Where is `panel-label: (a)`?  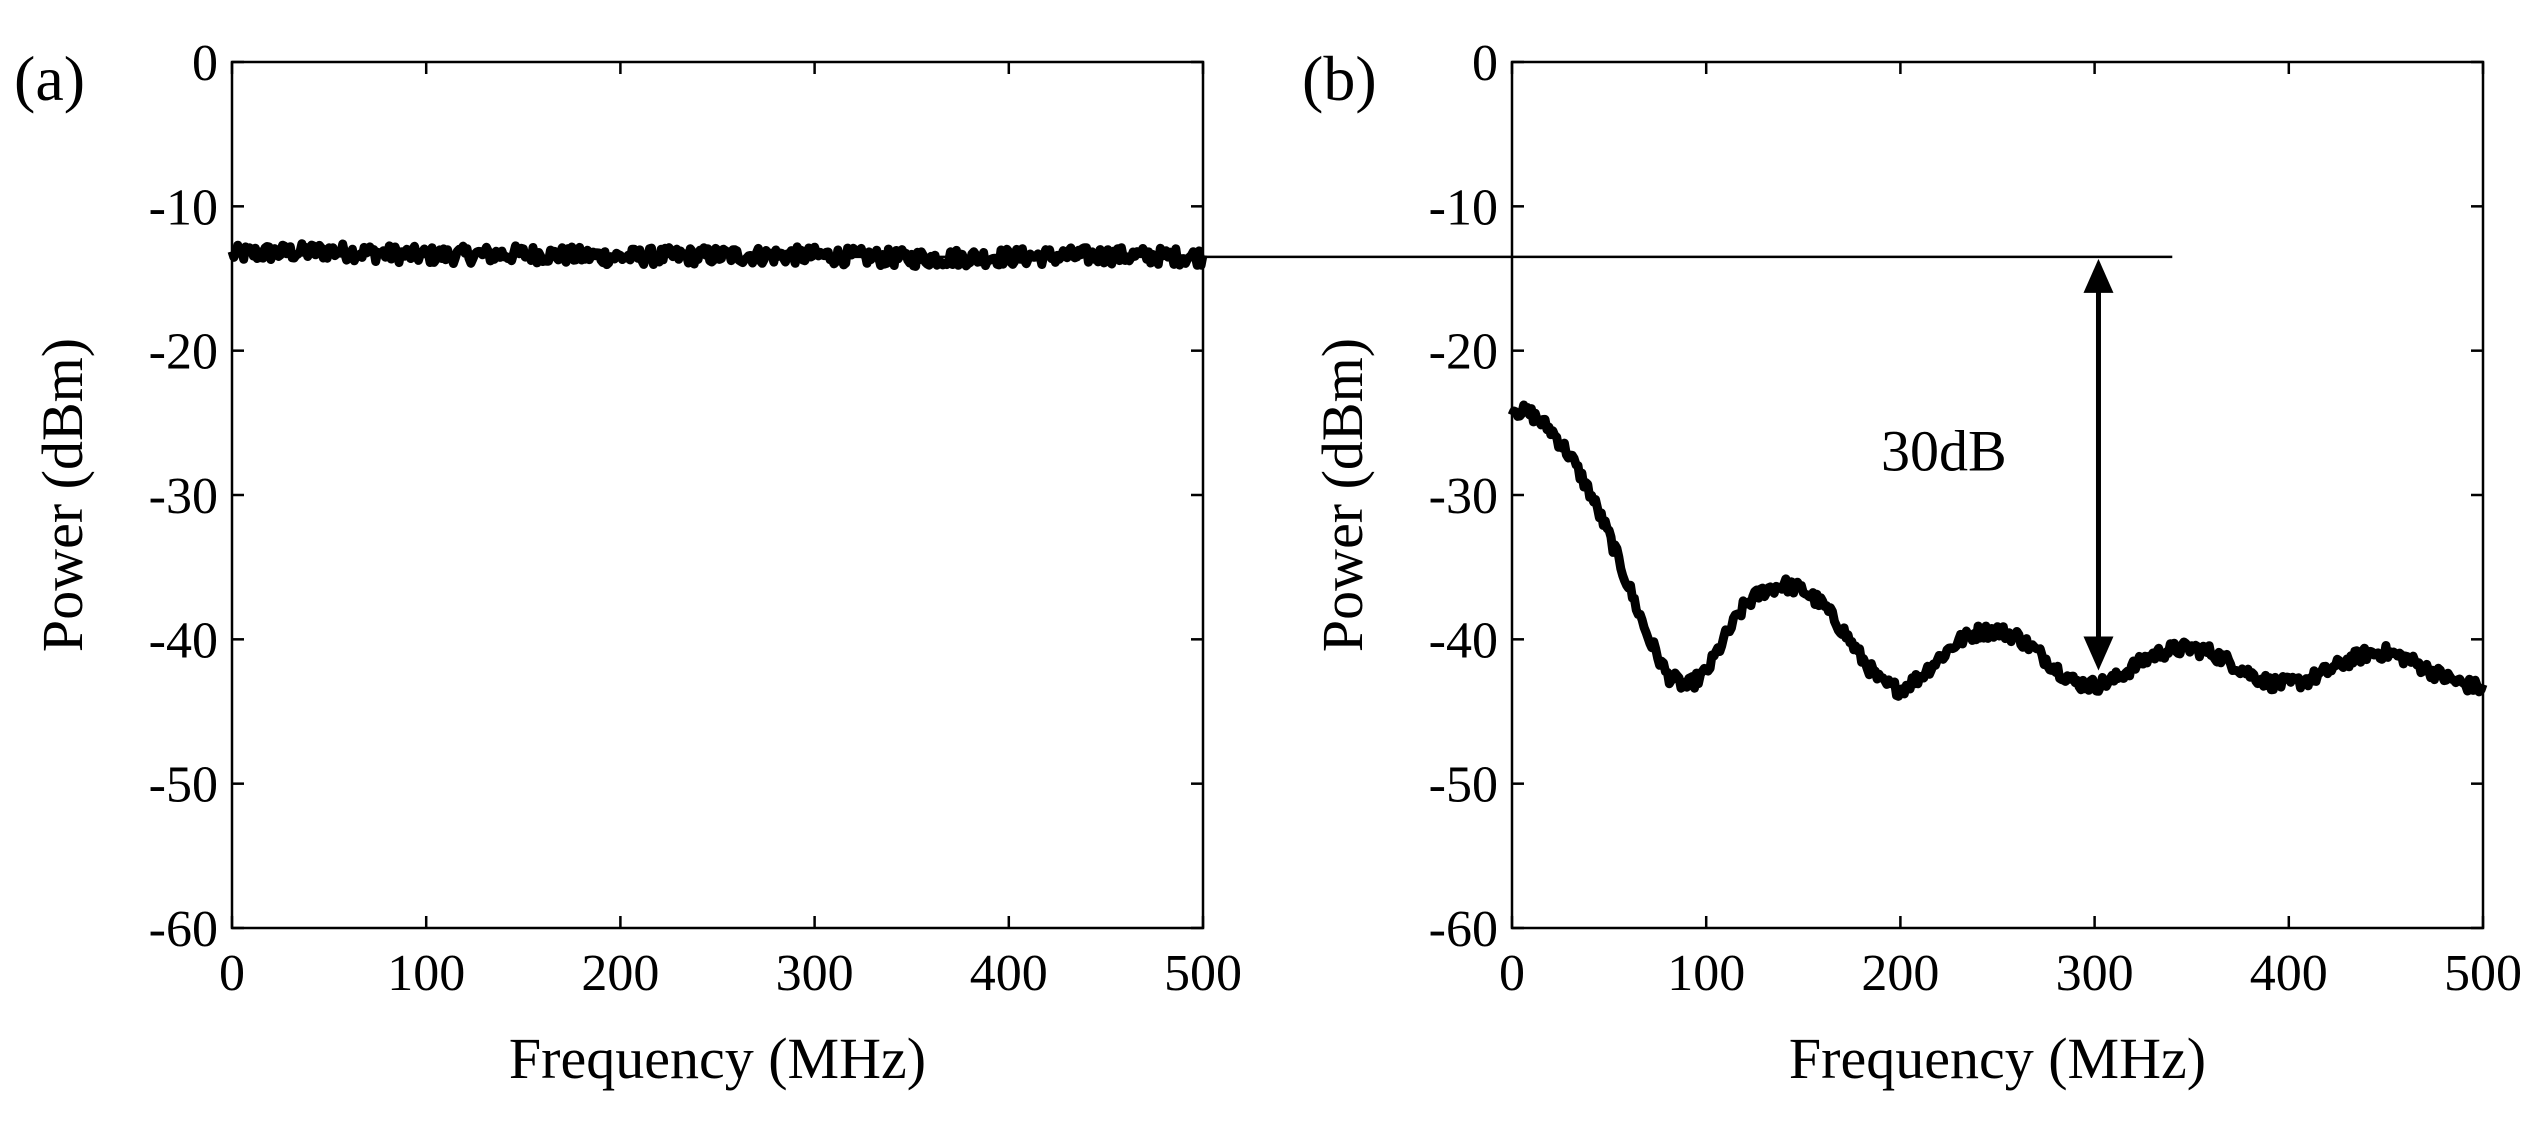 panel-label: (a) is located at coordinates (49, 78).